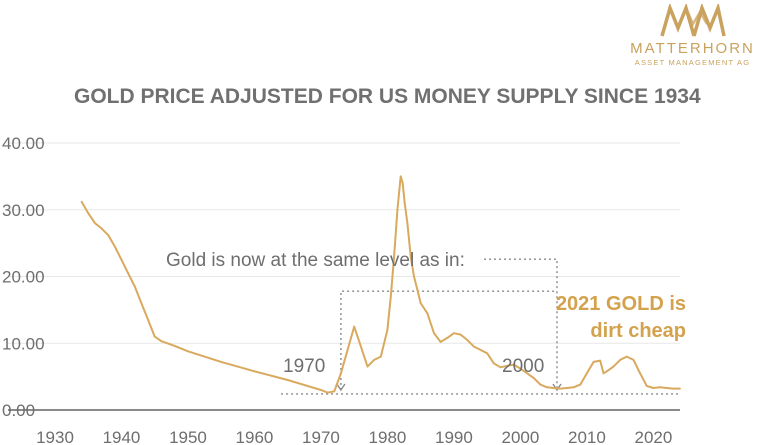 Image resolution: width=767 pixels, height=445 pixels. Describe the element at coordinates (587, 436) in the screenshot. I see `x-tick-label: 2010` at that location.